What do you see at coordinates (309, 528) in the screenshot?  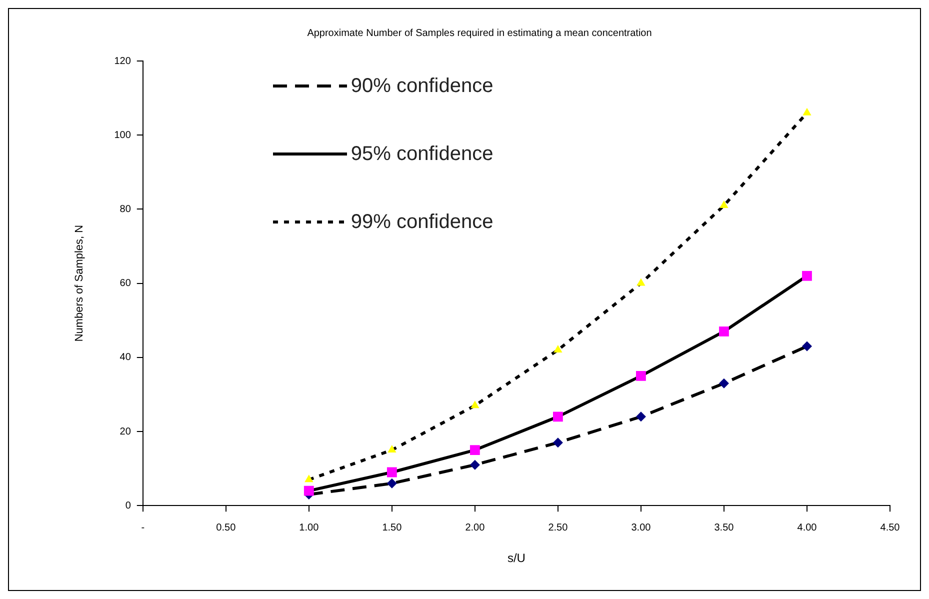 I see `x-tick-label: 1.00` at bounding box center [309, 528].